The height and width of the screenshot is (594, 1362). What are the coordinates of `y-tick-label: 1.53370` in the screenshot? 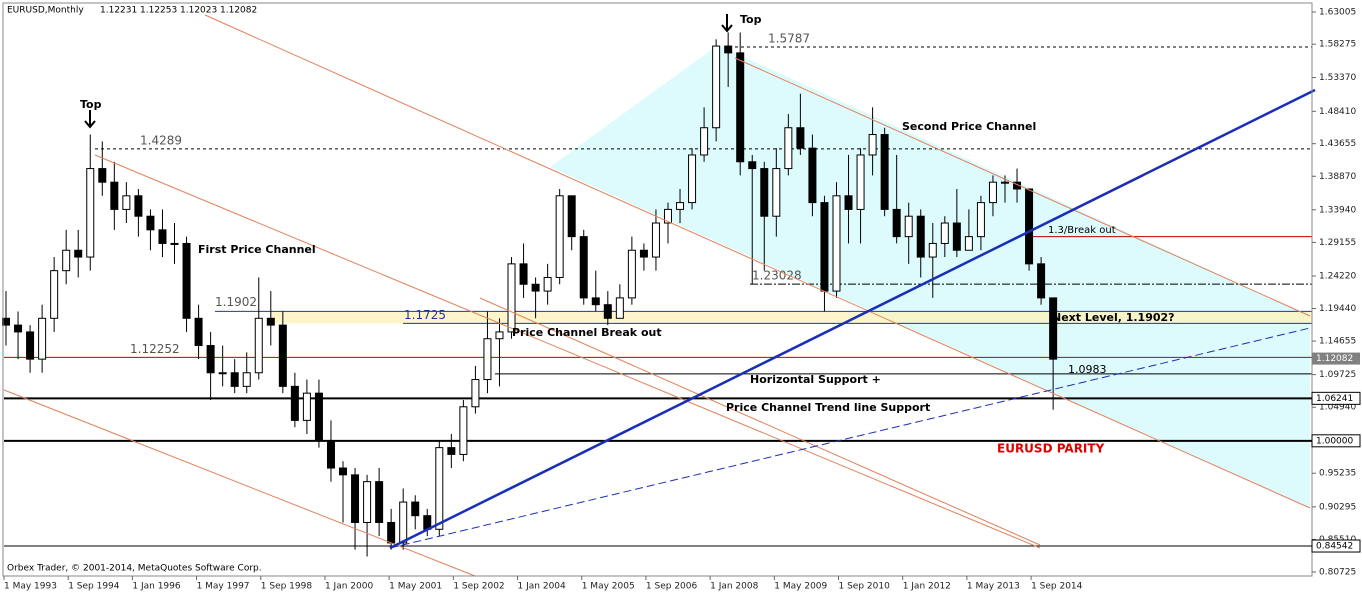 It's located at (1337, 78).